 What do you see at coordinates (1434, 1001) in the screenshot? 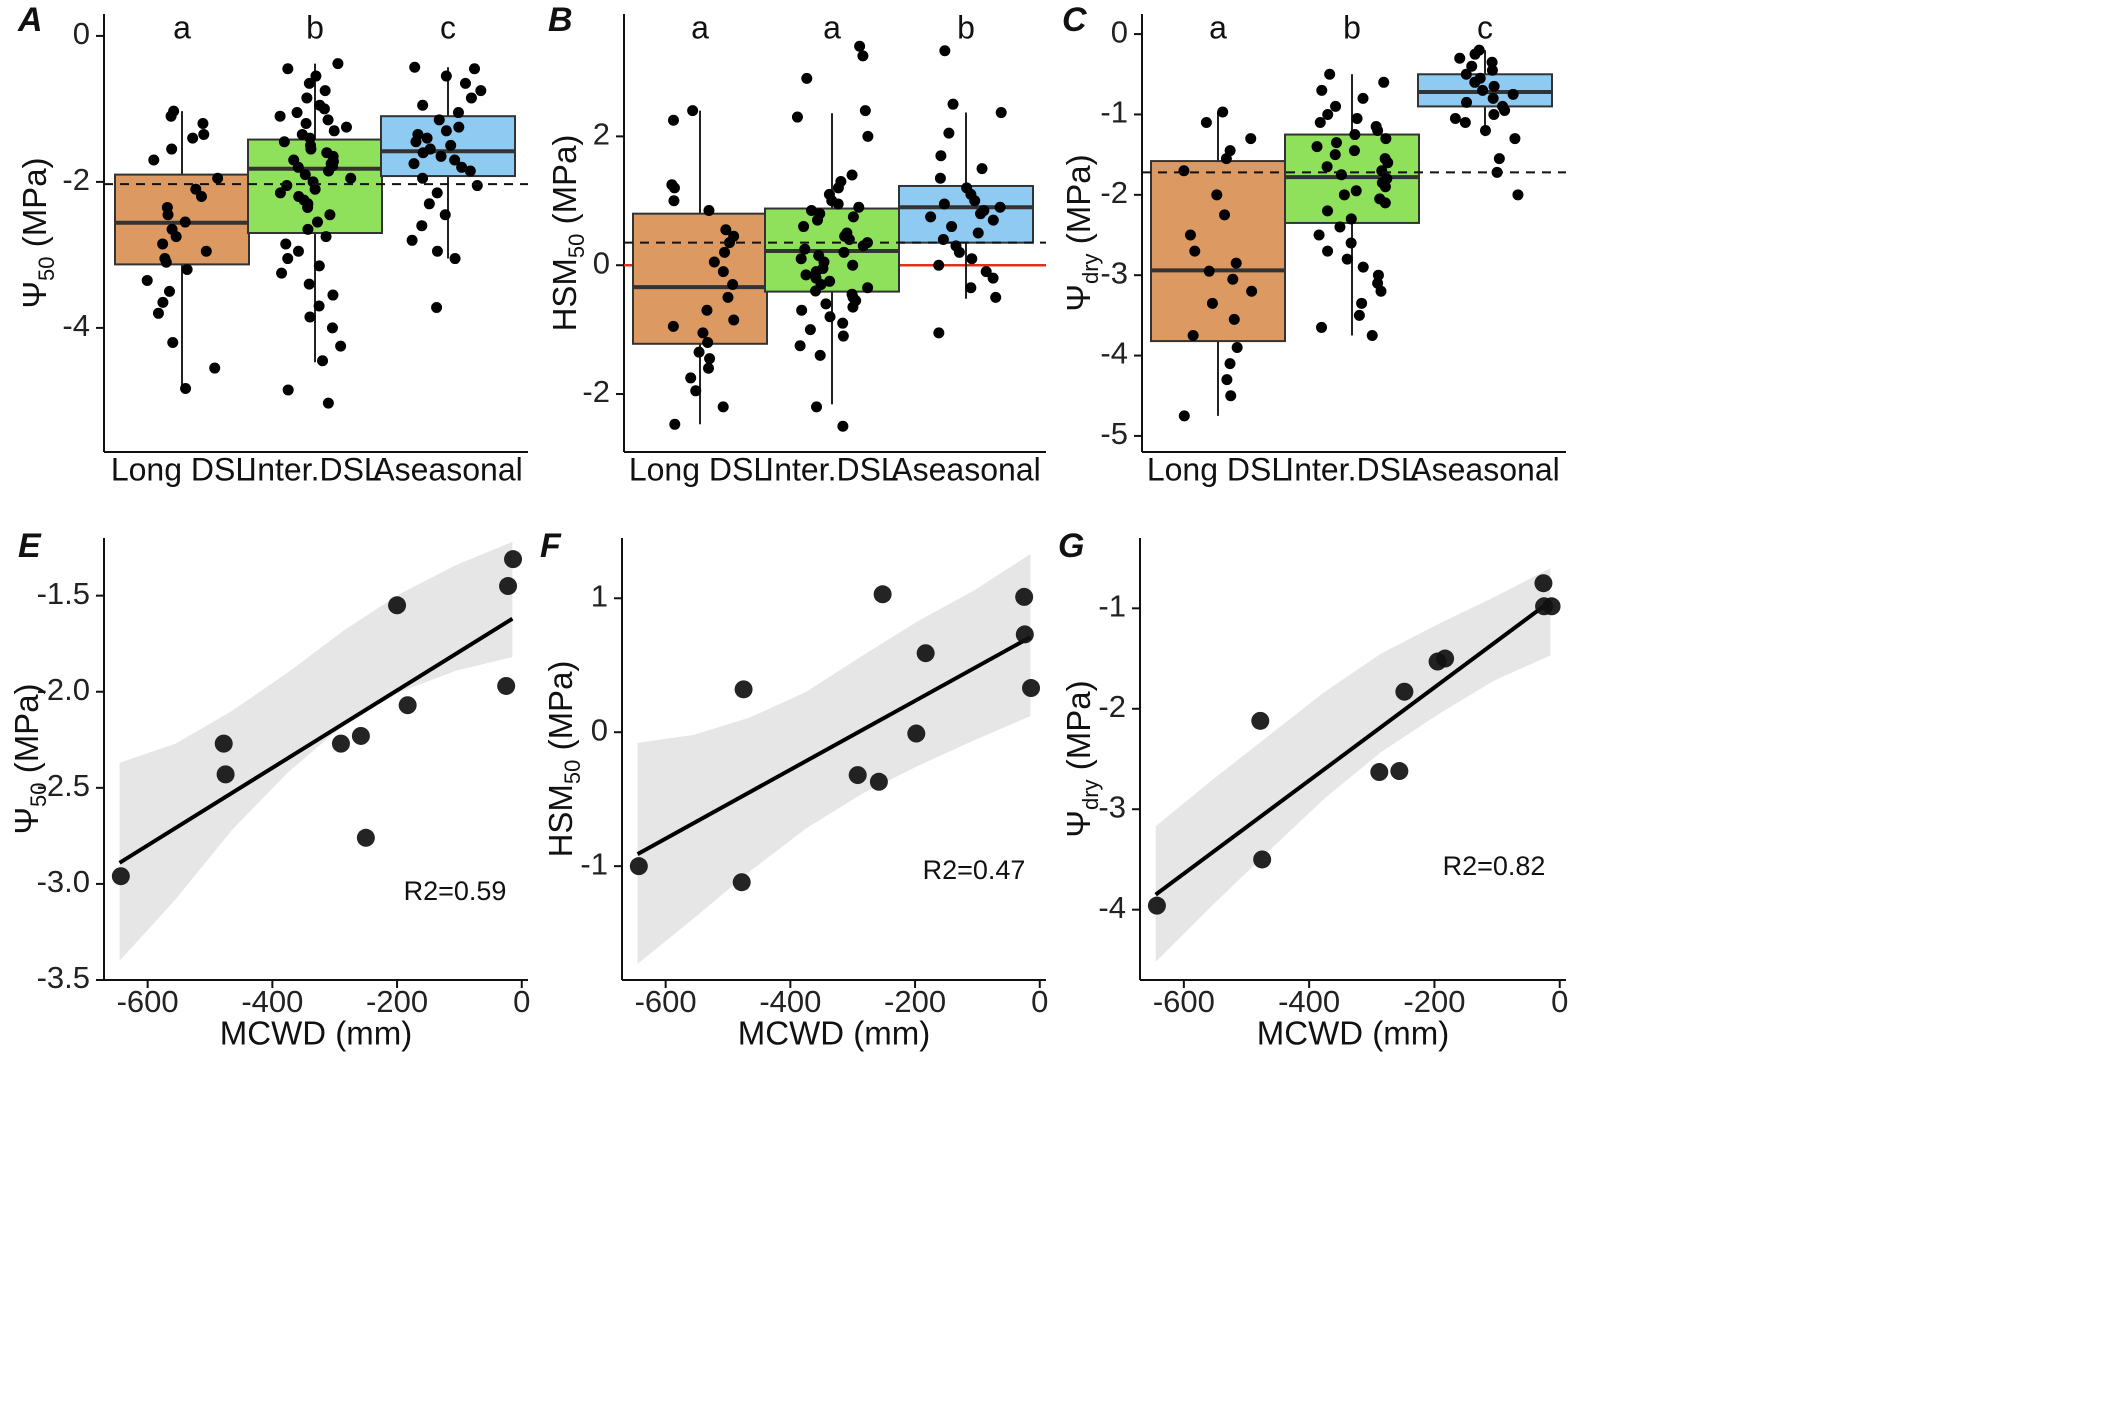
I see `x-tick-label: -200` at bounding box center [1434, 1001].